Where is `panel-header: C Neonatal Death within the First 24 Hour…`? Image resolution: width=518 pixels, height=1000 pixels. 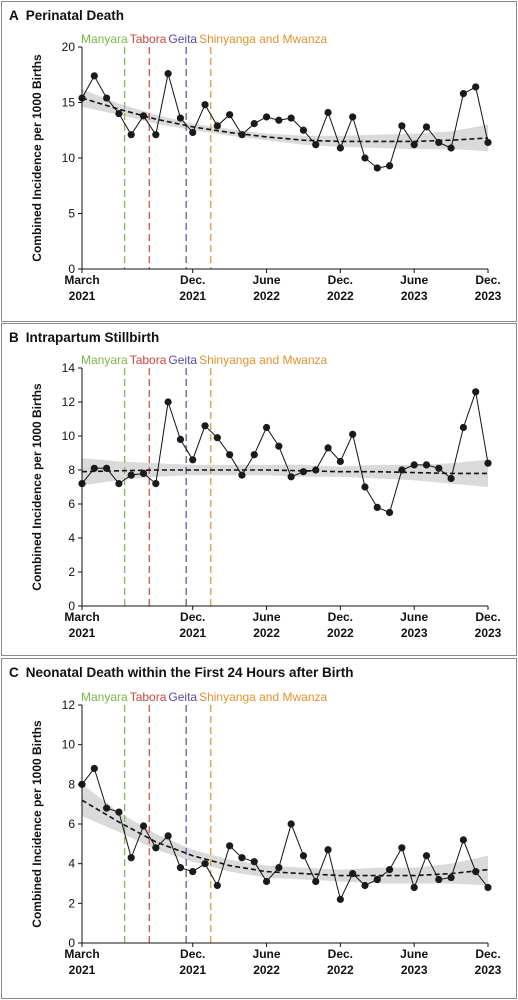
panel-header: C Neonatal Death within the First 24 Hour… is located at coordinates (181, 672).